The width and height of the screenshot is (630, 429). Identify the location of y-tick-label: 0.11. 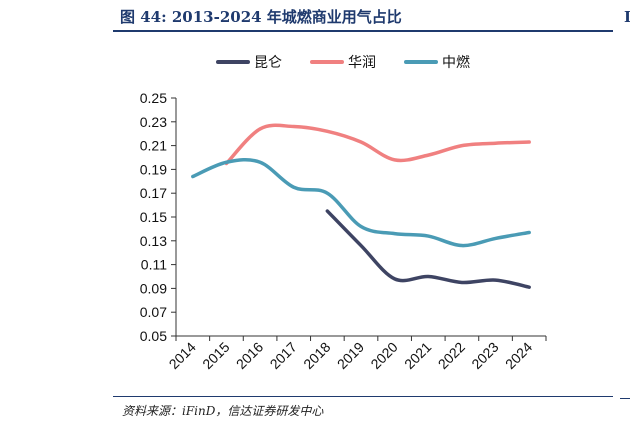
(154, 265).